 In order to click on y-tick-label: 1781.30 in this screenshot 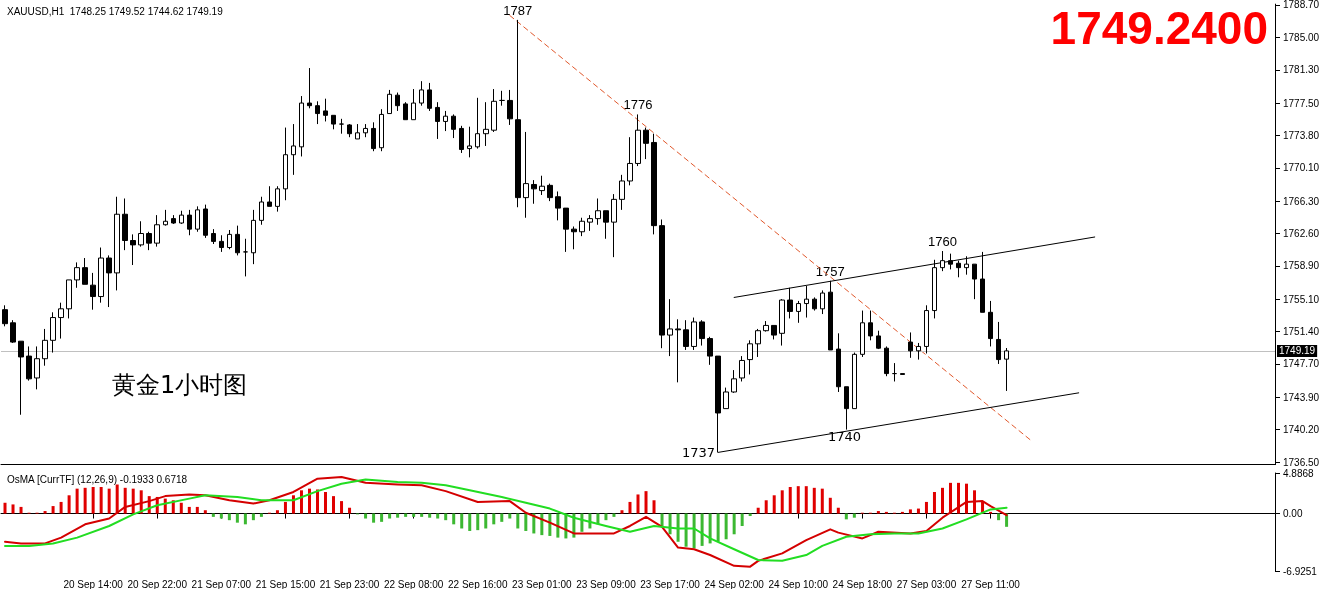, I will do `click(1301, 70)`.